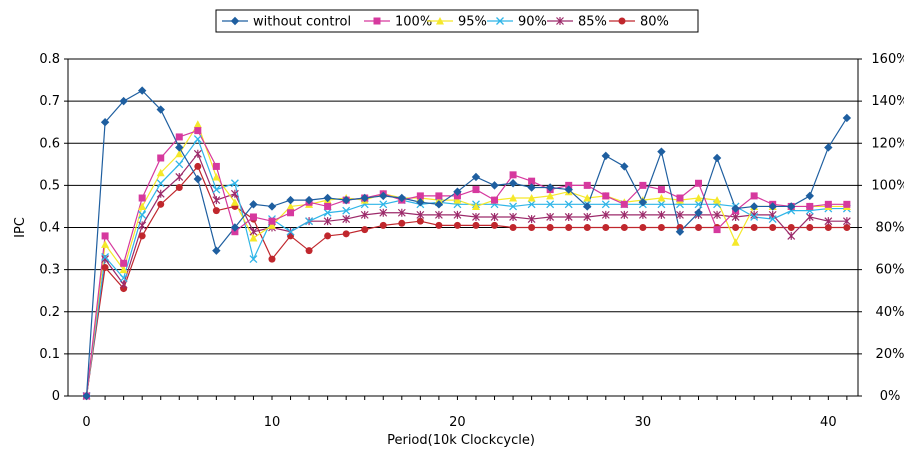  I want to click on y-axis-title: IPC, so click(20, 227).